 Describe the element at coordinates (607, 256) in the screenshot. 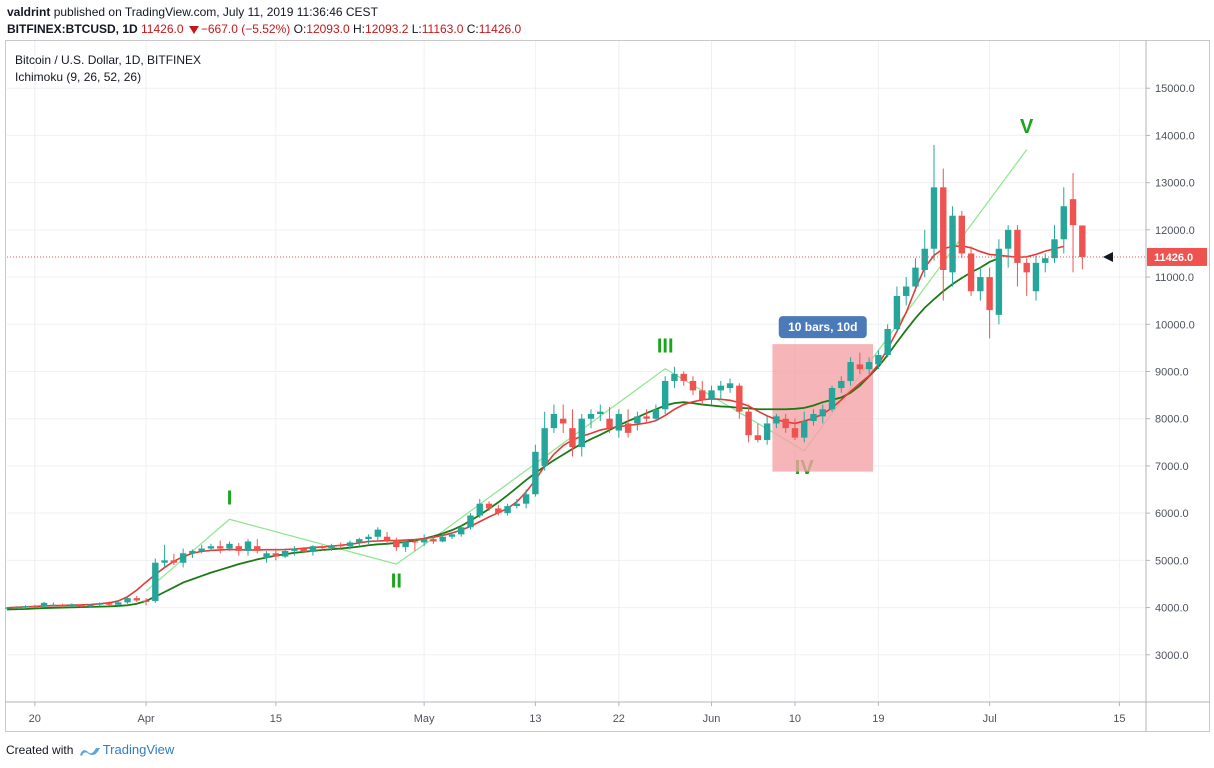

I see `price-line: 11426.0` at that location.